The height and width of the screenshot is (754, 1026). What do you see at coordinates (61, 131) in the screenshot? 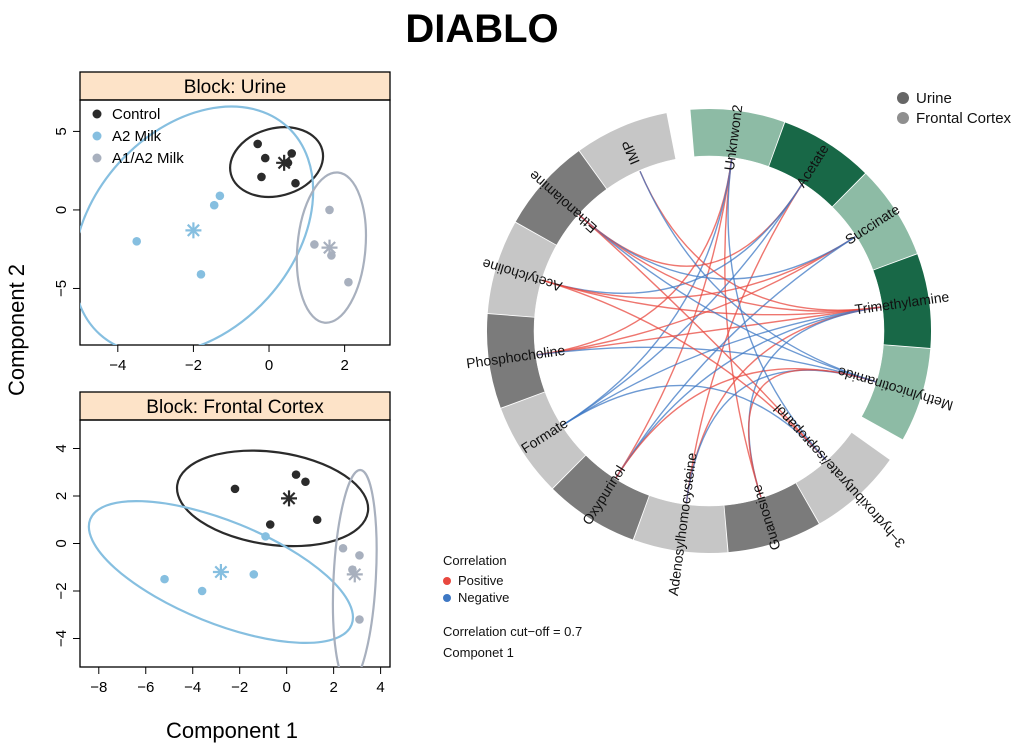
I see `y-tick-label: 5` at bounding box center [61, 131].